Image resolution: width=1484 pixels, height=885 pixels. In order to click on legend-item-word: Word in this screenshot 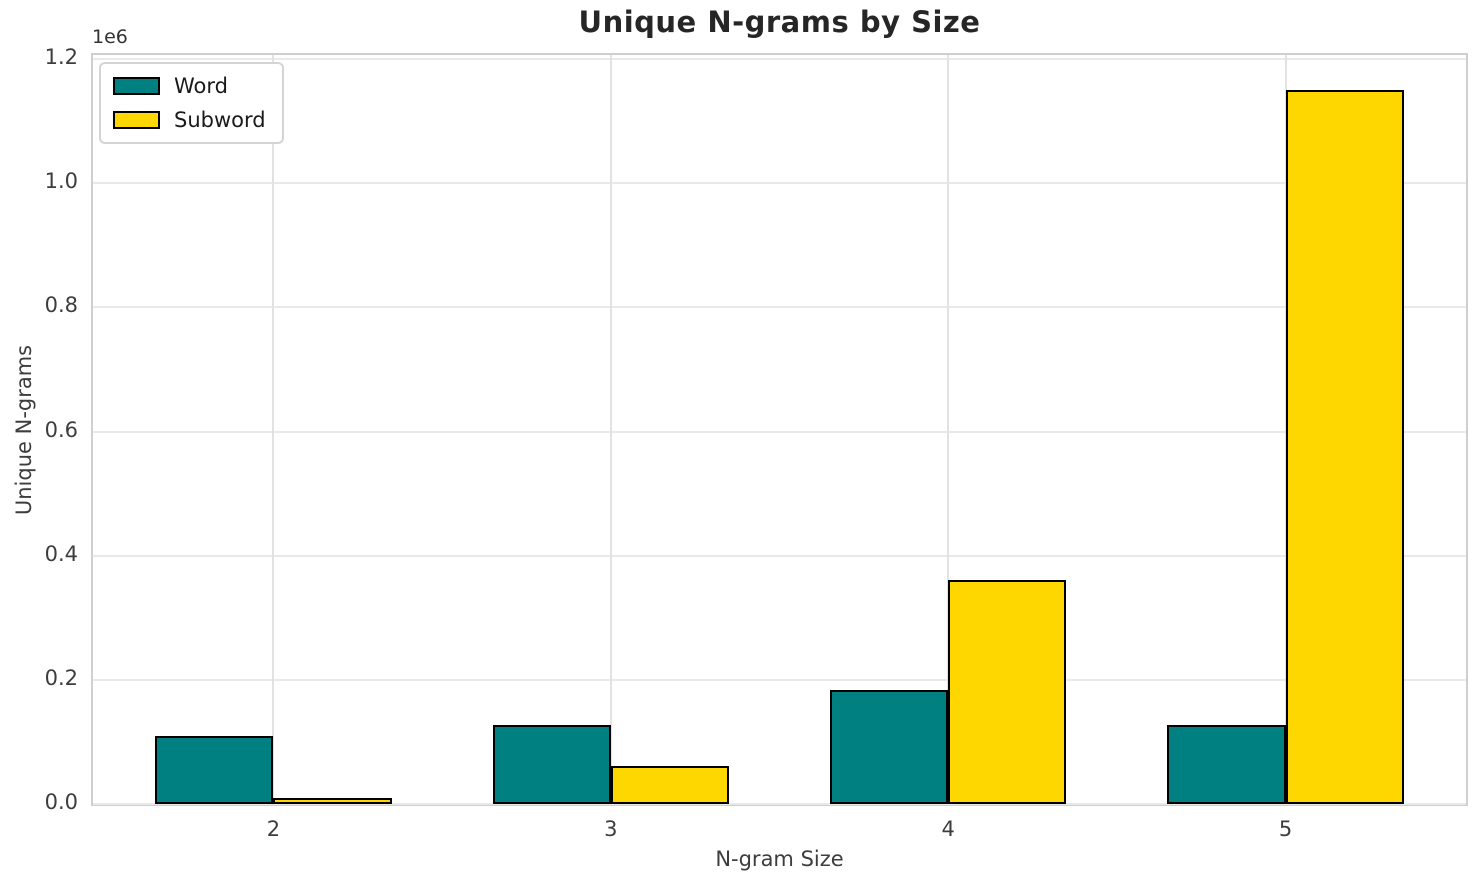, I will do `click(189, 86)`.